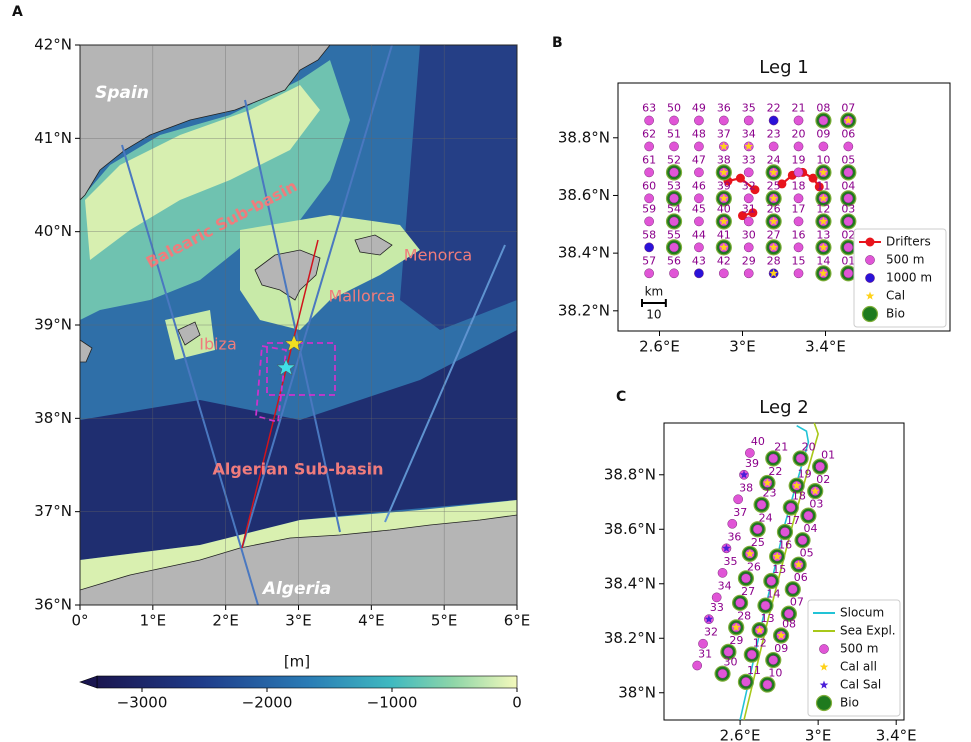 This screenshot has width=971, height=742. What do you see at coordinates (699, 234) in the screenshot?
I see `station-label: 44` at bounding box center [699, 234].